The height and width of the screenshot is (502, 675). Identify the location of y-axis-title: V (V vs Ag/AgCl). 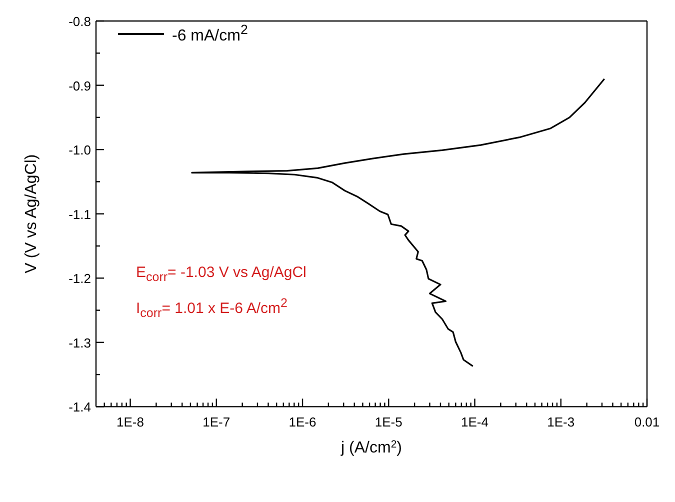
(31, 214).